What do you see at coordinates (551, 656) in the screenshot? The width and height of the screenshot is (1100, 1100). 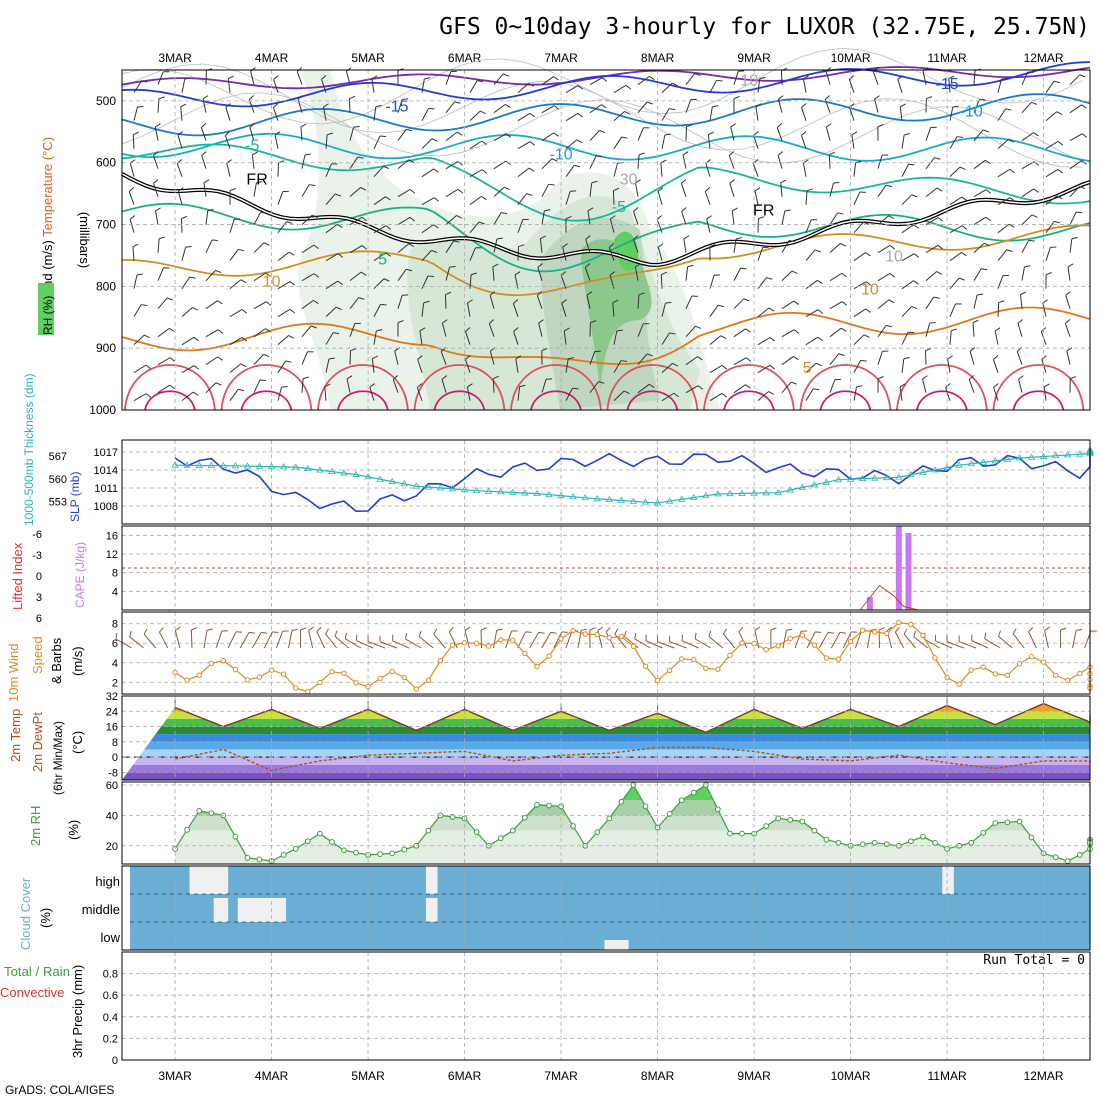 I see `wind10m-panel: 2 4 6 8 10m Wind Speed & Barbs (m/s)` at bounding box center [551, 656].